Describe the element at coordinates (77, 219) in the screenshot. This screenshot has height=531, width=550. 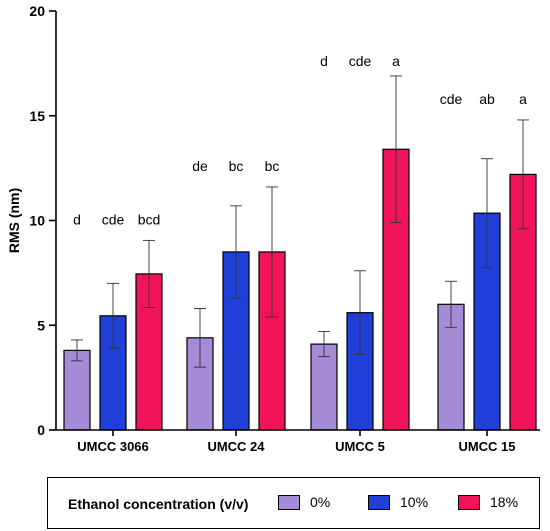
I see `significance-letter-0-0: d` at that location.